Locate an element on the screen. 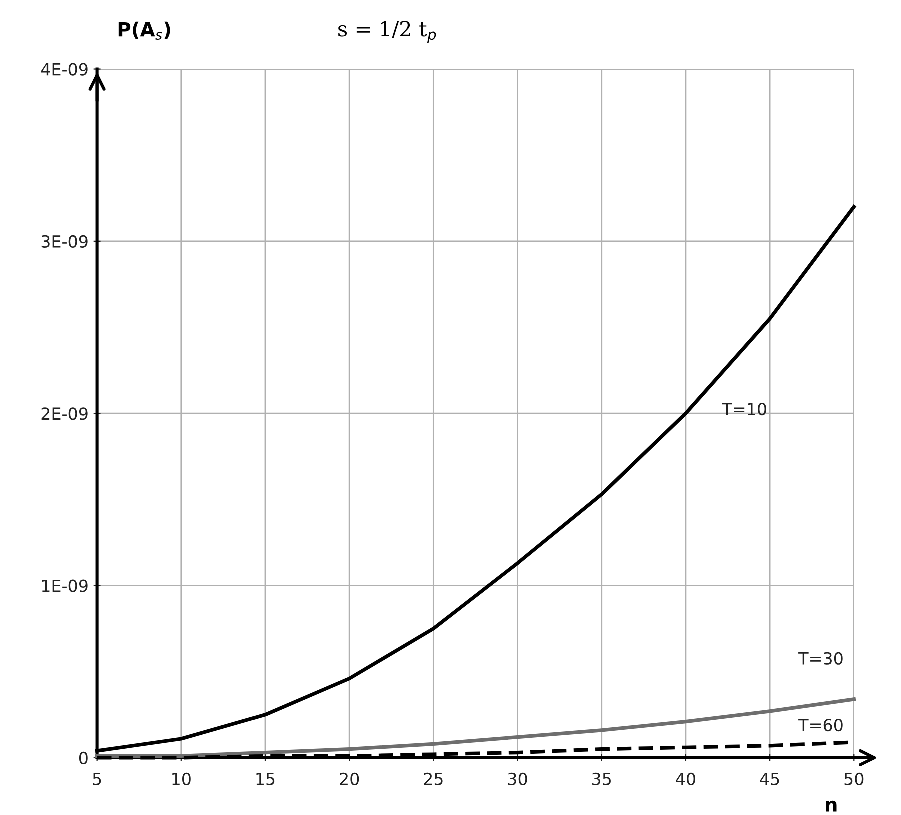  text: T=30 is located at coordinates (820, 658).